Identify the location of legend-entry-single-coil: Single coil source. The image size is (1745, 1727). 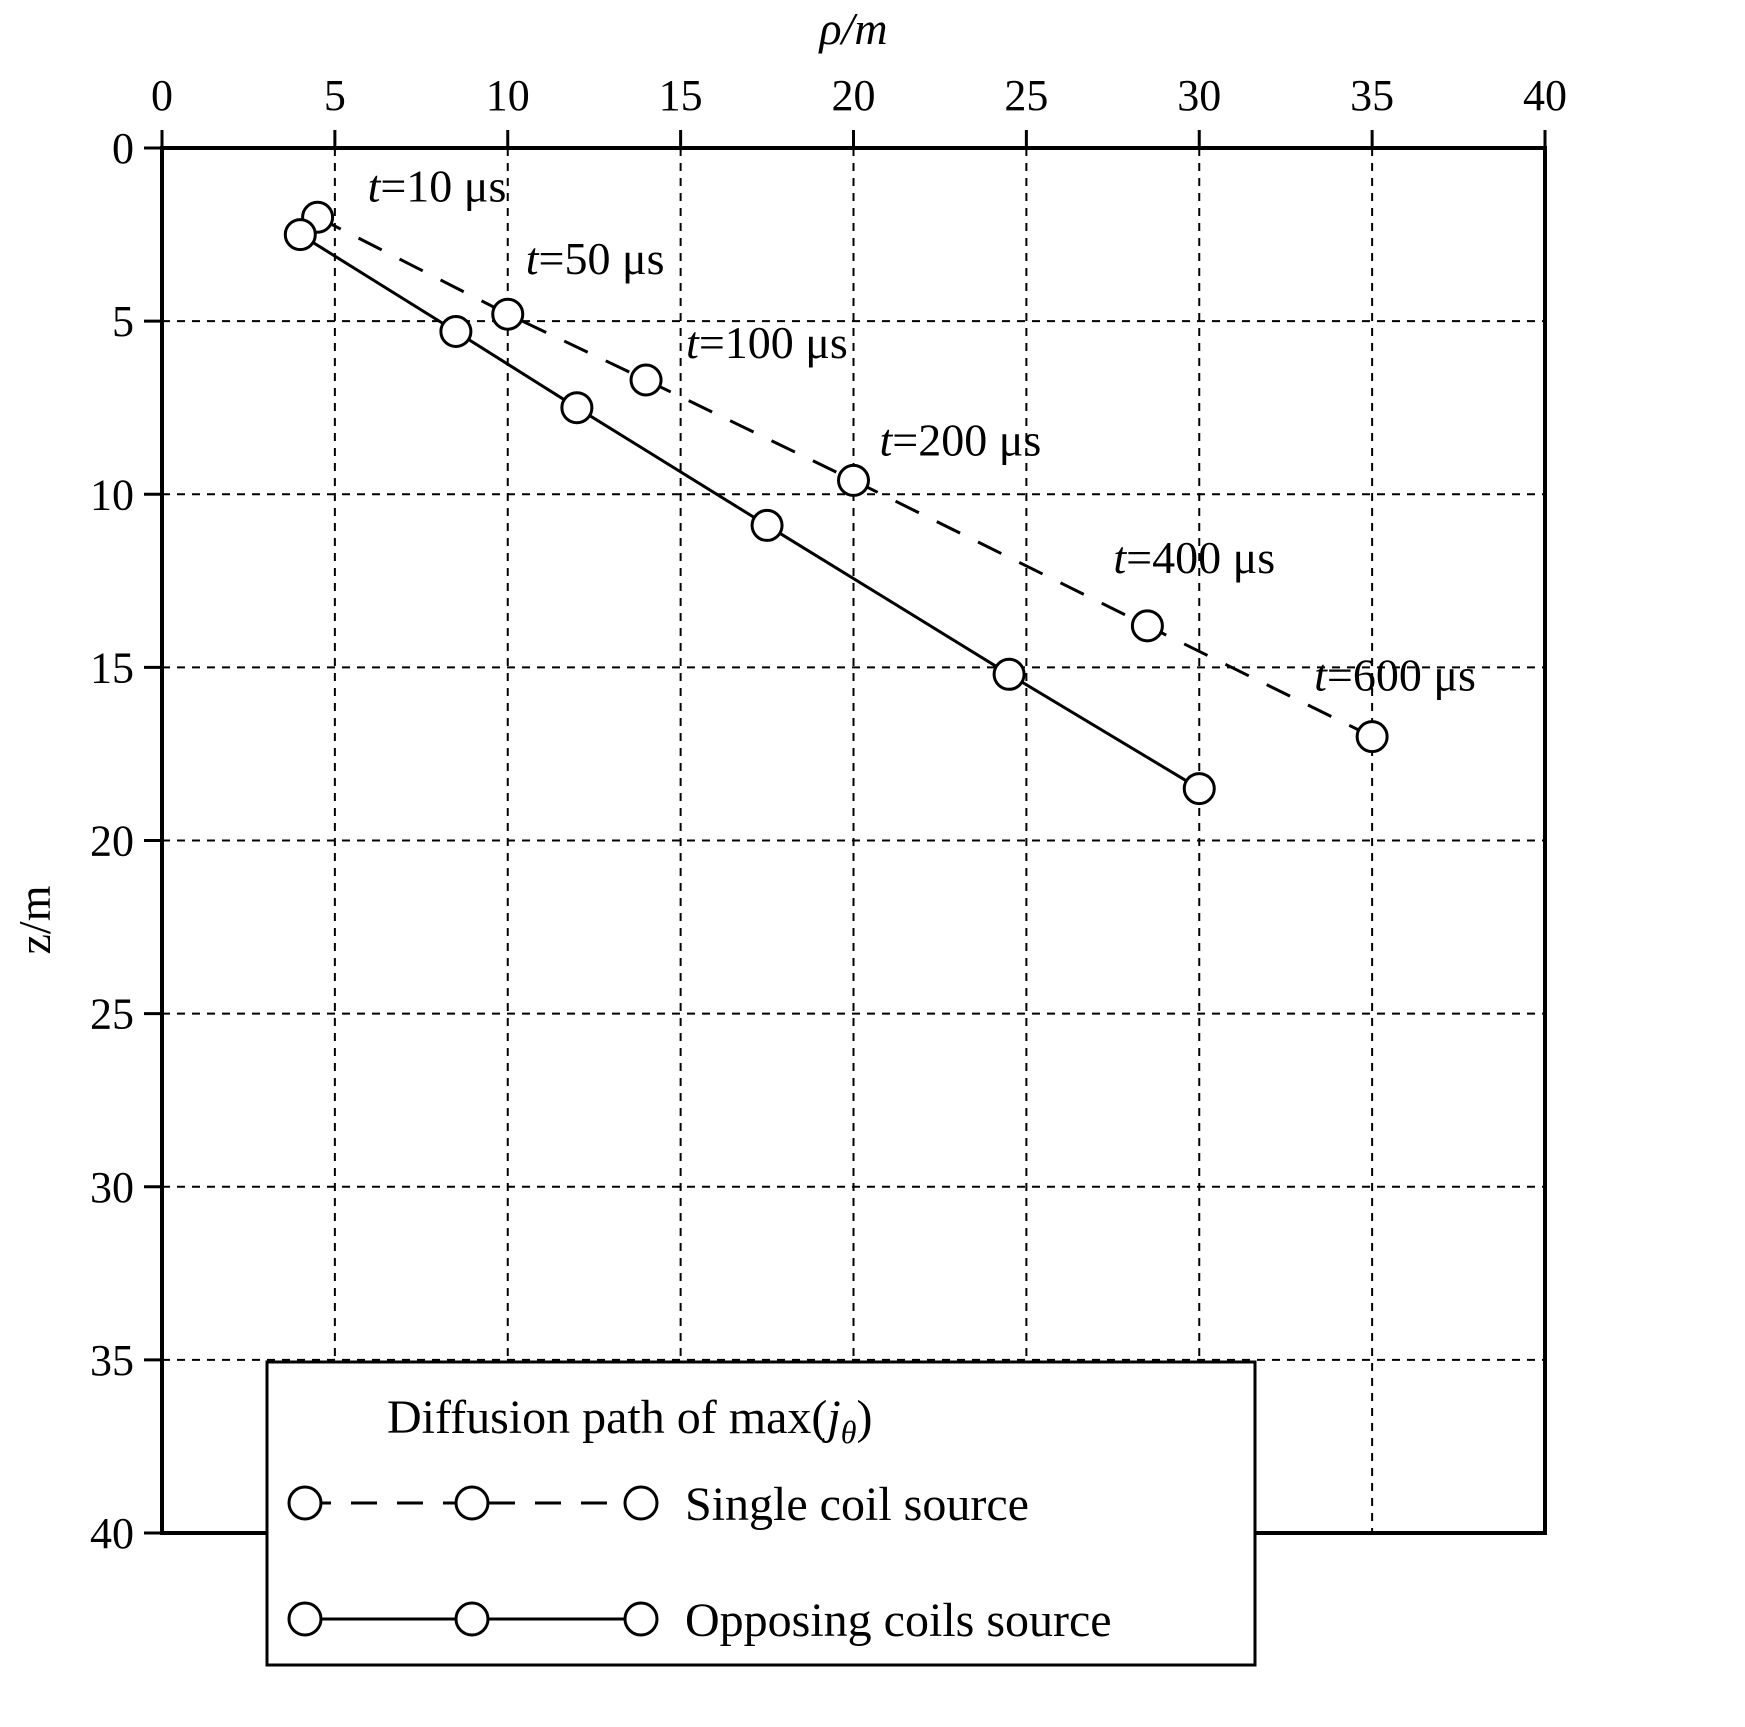
(658, 1504).